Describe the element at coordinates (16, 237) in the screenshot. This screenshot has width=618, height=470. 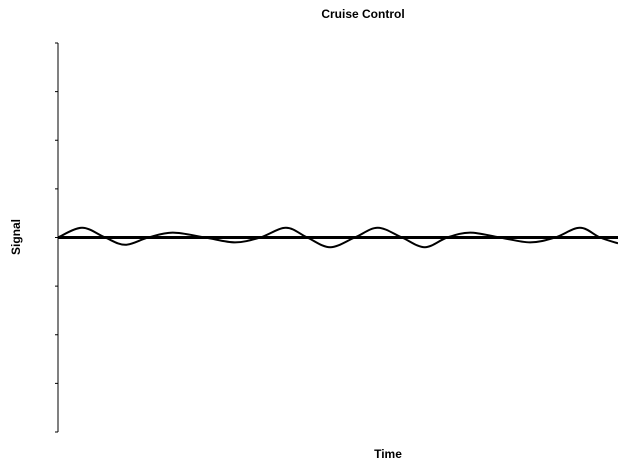
I see `y-axis-label: Signal` at that location.